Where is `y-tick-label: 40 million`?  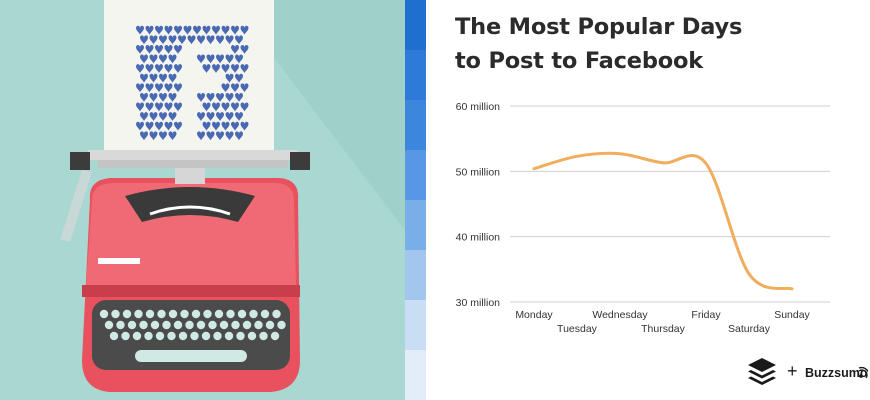 y-tick-label: 40 million is located at coordinates (478, 238).